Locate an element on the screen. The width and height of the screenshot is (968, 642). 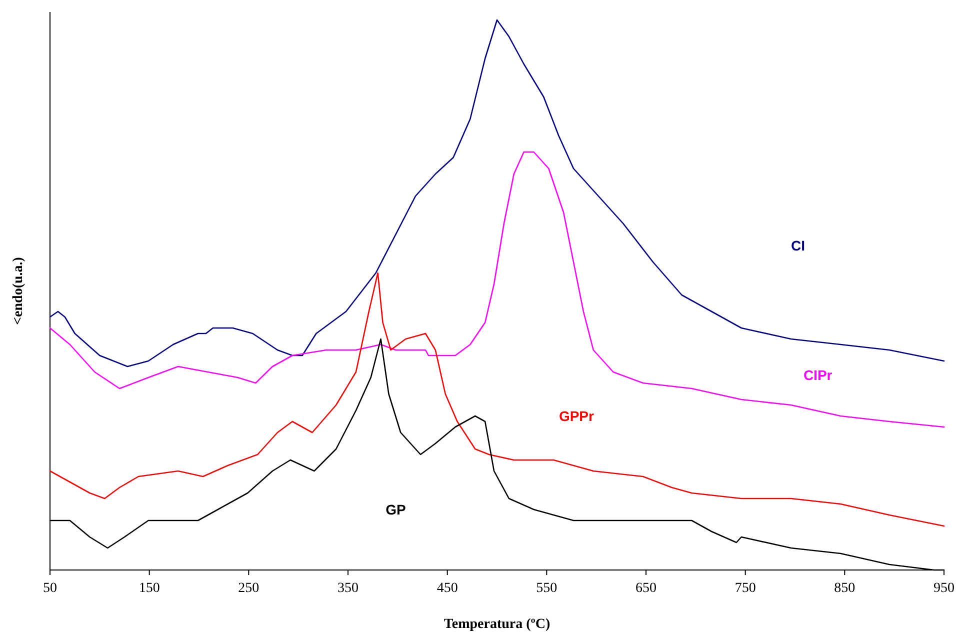
series-label: CIPr is located at coordinates (818, 374).